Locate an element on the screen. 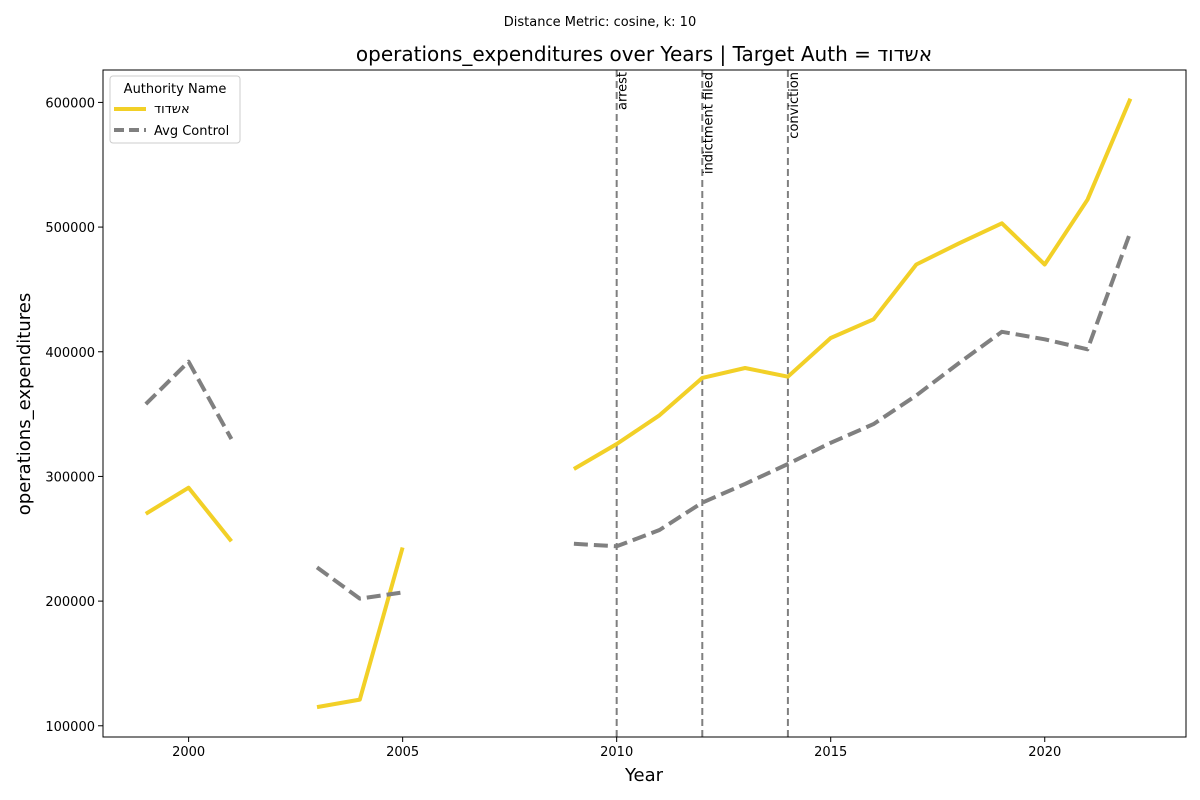 The image size is (1200, 800). y-axis-label: operations_expenditures is located at coordinates (24, 404).